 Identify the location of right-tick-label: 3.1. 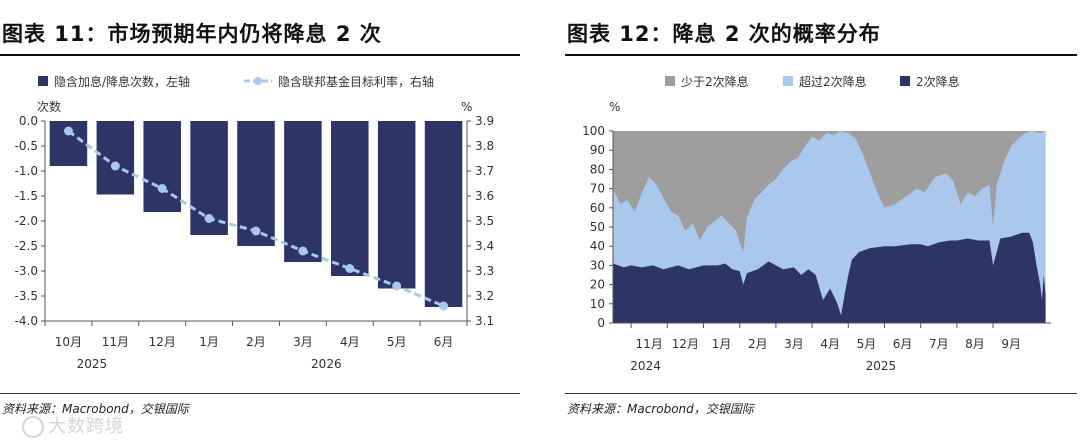
(484, 321).